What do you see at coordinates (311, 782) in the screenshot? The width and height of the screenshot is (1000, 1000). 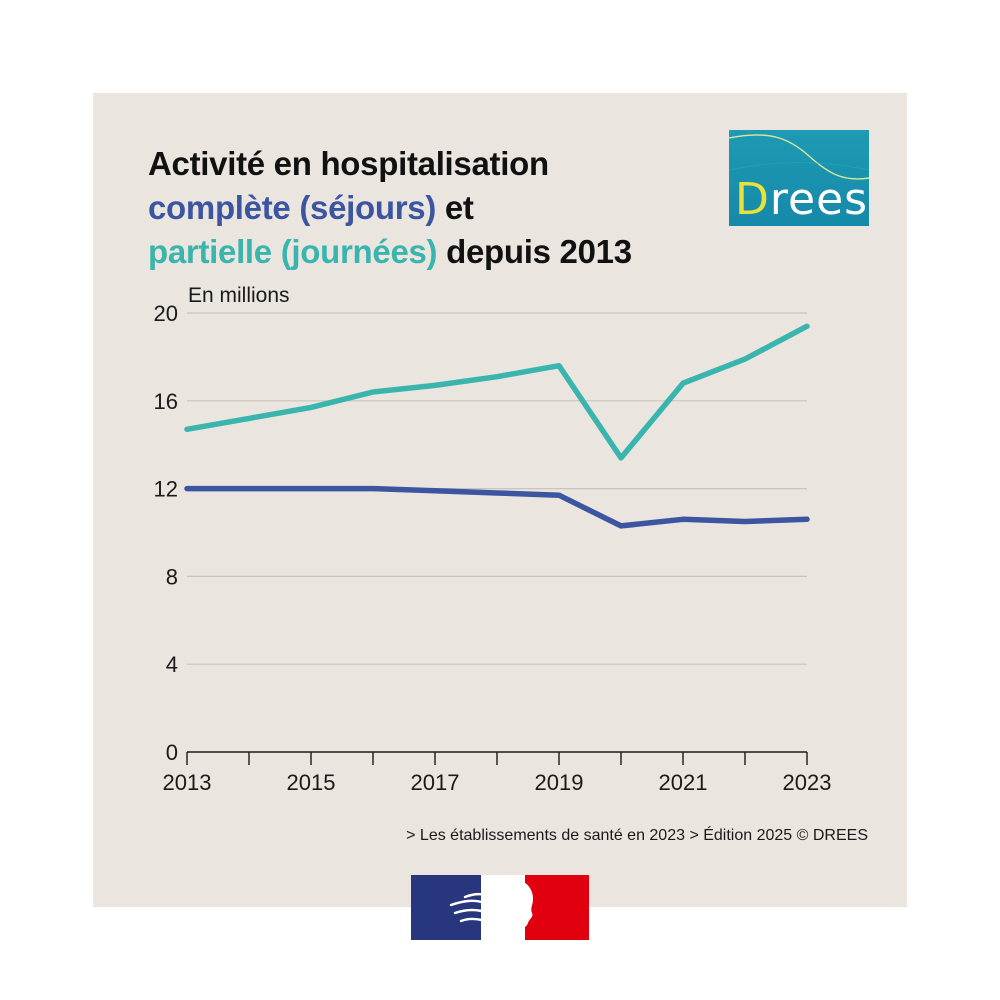 I see `x-tick-label: 2015` at bounding box center [311, 782].